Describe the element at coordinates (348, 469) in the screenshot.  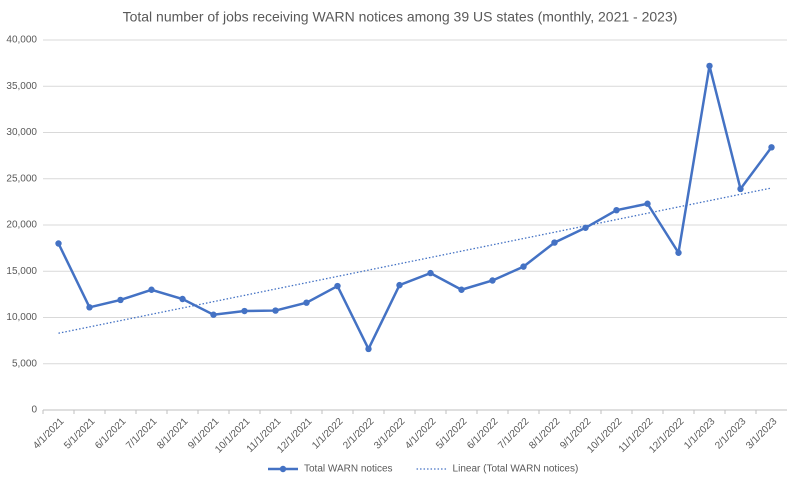
I see `legend-label: Total WARN notices` at that location.